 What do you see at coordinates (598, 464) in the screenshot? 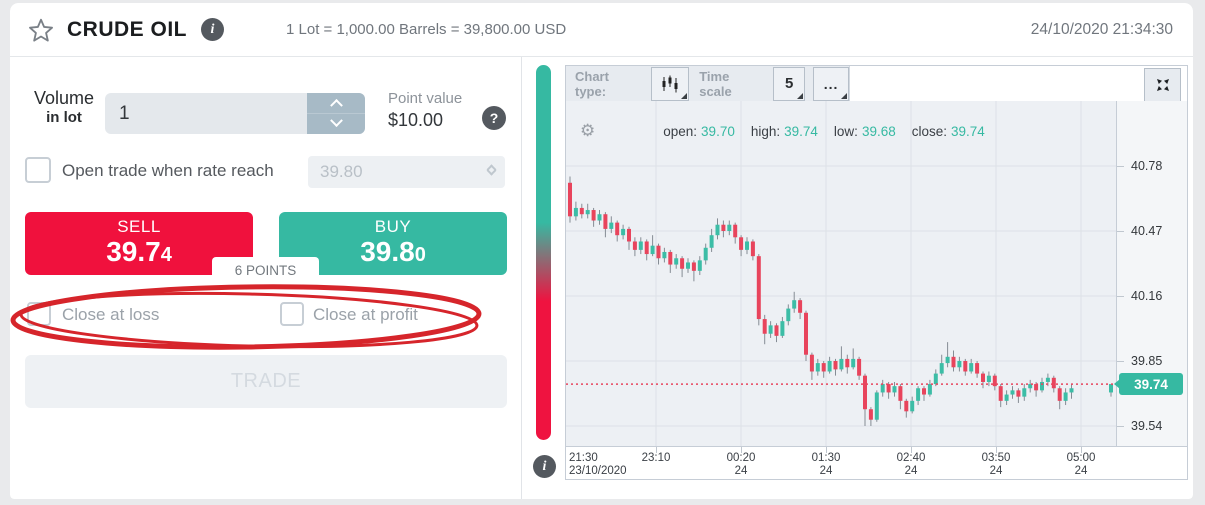
I see `time-tick-label: 21:30 23/10/2020` at bounding box center [598, 464].